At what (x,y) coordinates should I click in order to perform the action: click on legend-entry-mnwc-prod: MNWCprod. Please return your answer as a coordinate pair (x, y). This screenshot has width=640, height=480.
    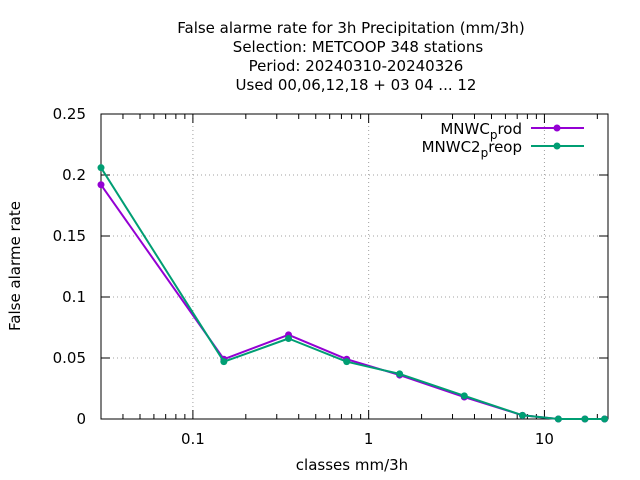
    Looking at the image, I should click on (512, 131).